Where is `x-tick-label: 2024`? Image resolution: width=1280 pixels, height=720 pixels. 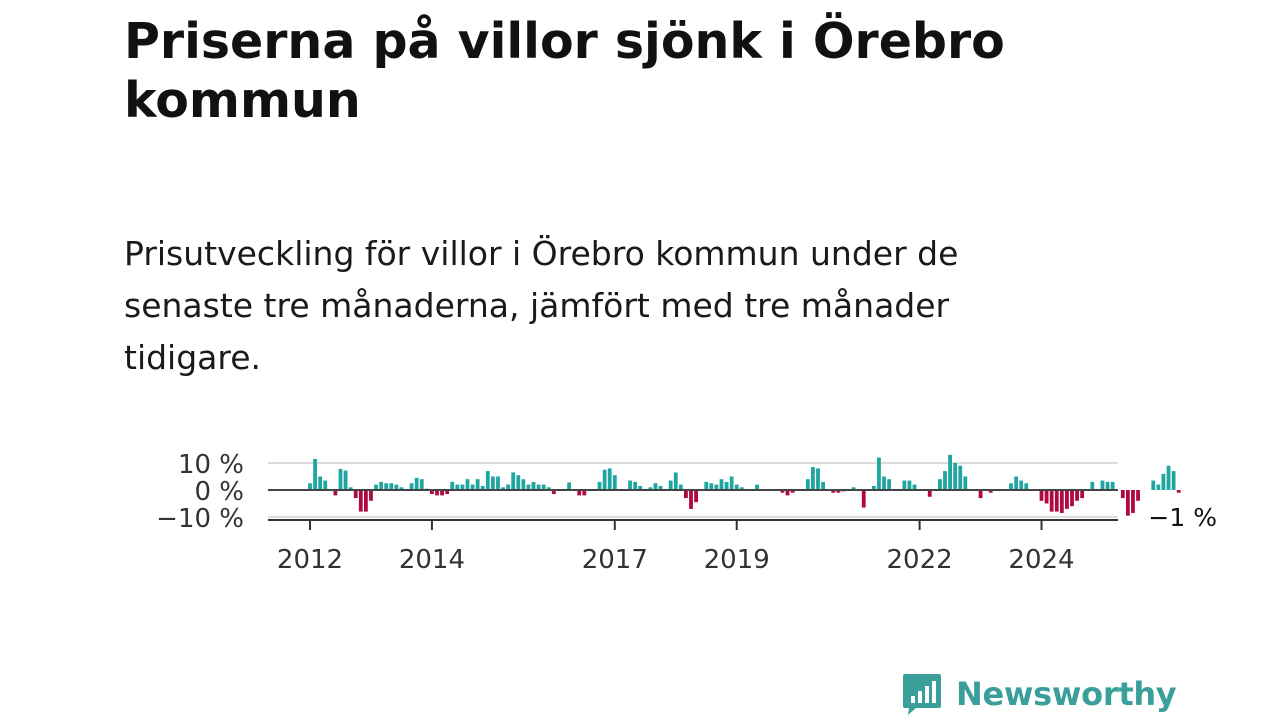 x-tick-label: 2024 is located at coordinates (1041, 560).